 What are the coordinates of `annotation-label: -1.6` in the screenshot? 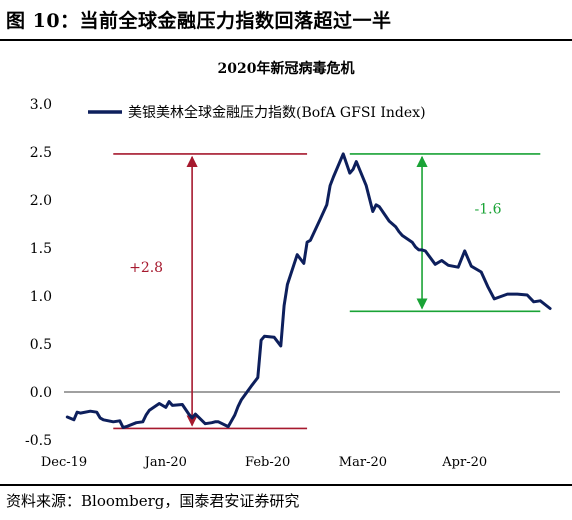 It's located at (488, 210).